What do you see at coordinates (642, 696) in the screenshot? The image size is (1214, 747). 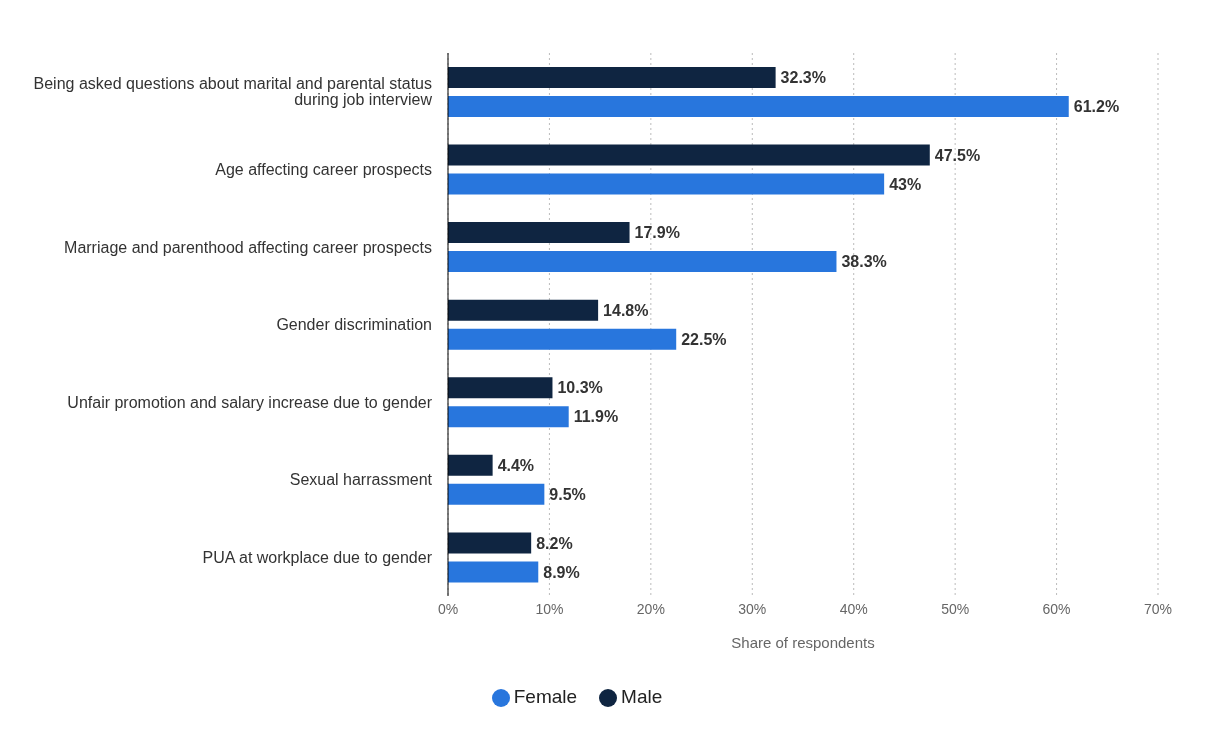 I see `legend-label: Male` at bounding box center [642, 696].